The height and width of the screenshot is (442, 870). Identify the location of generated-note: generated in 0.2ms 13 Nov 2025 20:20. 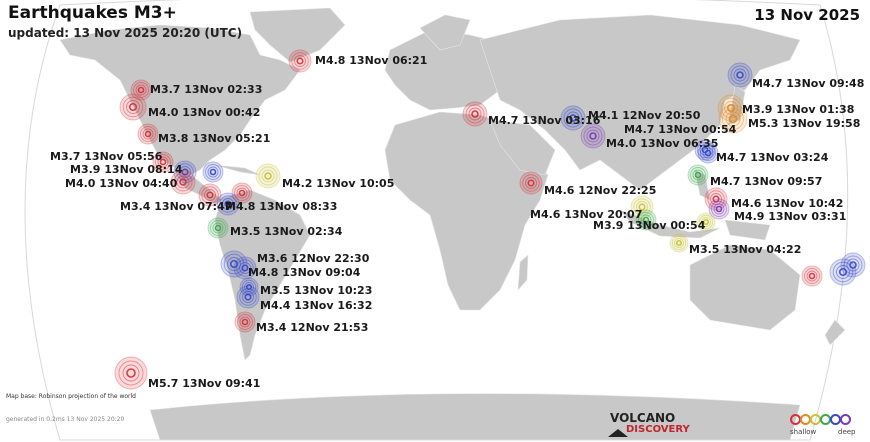
(65, 419).